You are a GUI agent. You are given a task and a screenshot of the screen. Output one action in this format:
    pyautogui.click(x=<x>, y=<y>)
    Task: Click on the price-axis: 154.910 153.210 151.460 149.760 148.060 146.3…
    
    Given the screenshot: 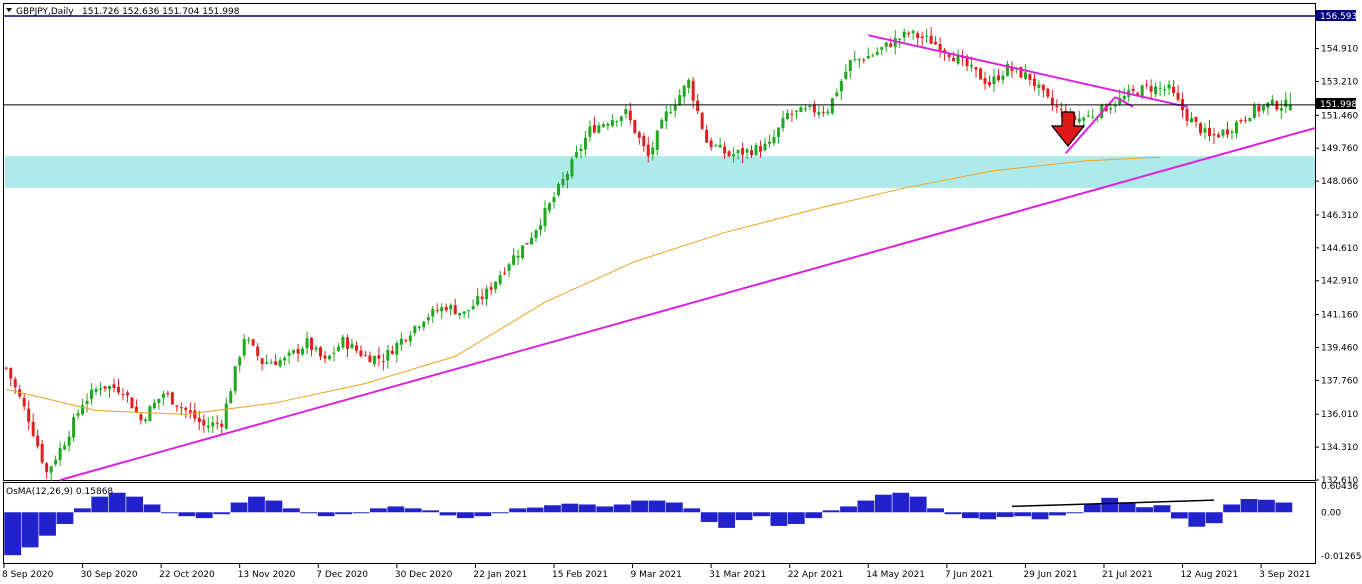 What is the action you would take?
    pyautogui.click(x=1336, y=265)
    